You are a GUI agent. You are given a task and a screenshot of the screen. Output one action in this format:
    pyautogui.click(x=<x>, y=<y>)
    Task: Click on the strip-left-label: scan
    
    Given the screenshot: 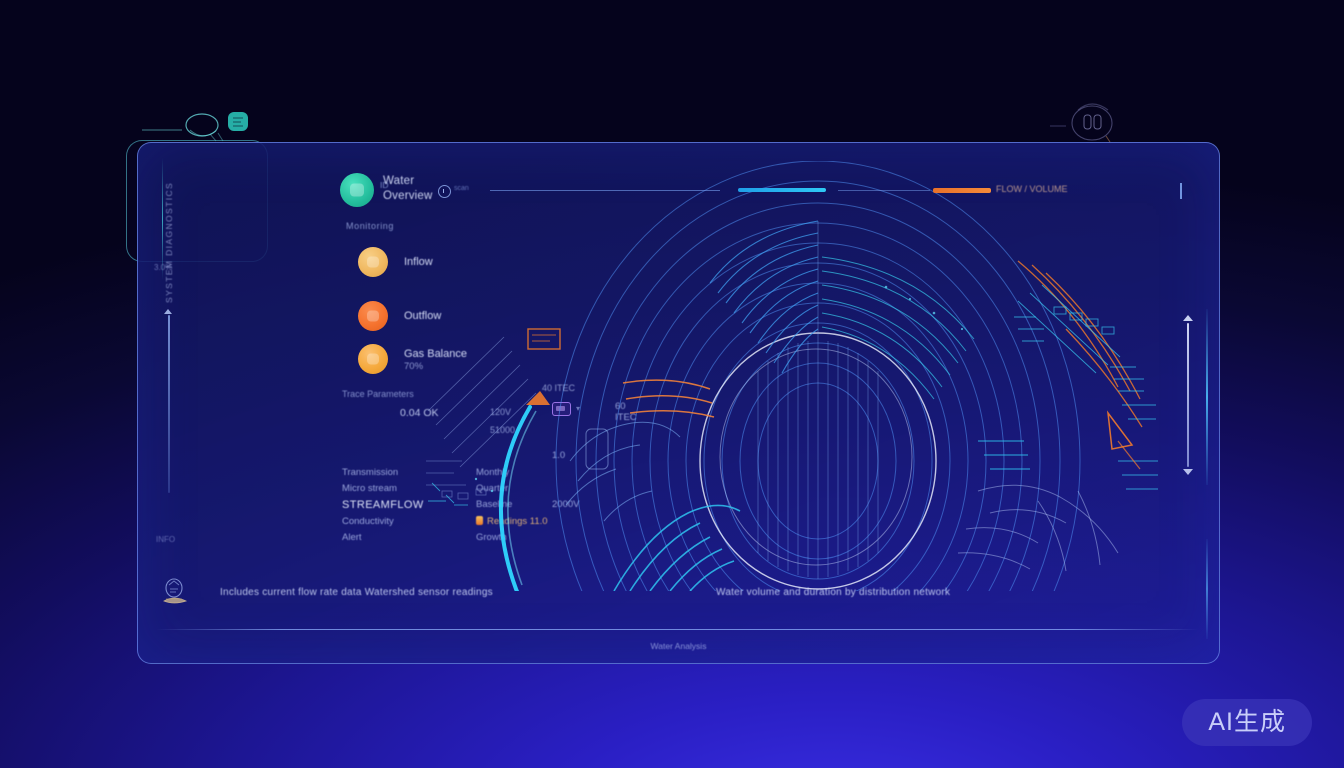 What is the action you would take?
    pyautogui.click(x=461, y=188)
    